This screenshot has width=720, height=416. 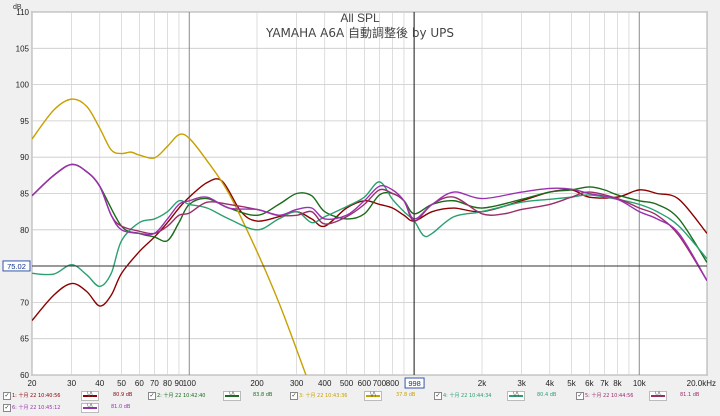 I want to click on y-tick-label: 80, so click(x=24, y=230).